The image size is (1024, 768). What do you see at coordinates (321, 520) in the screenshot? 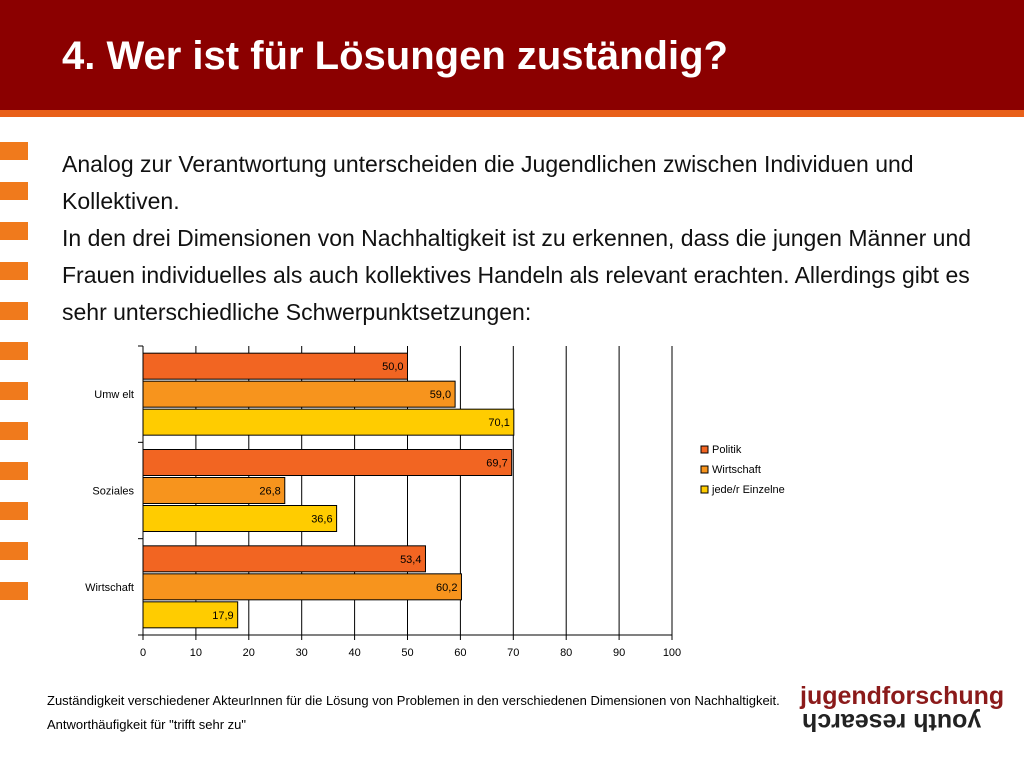
I see `data-label: 36,6` at bounding box center [321, 520].